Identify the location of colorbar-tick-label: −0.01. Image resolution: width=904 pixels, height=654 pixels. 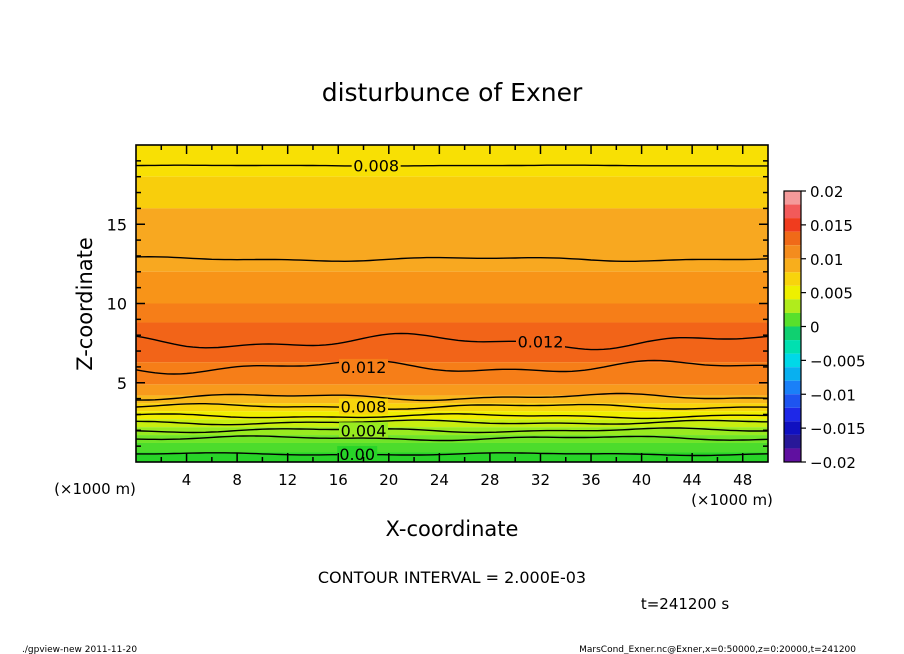
(833, 395).